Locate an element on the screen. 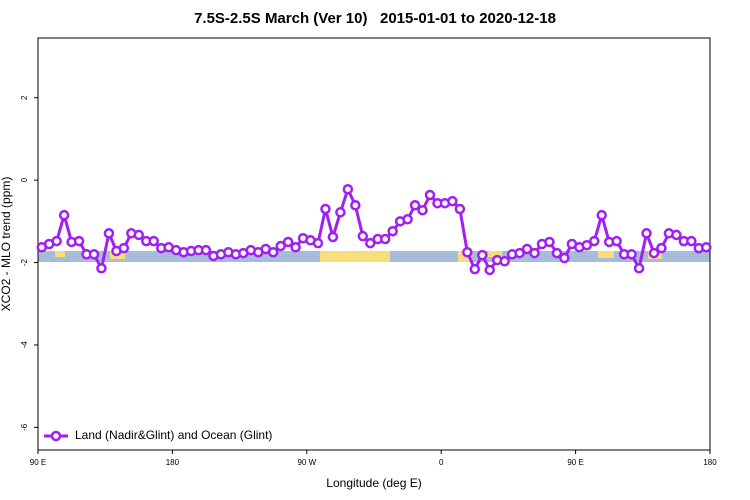 Image resolution: width=750 pixels, height=500 pixels. legend-label: Land (Nadir&Glint) and Ocean (Glint) is located at coordinates (173, 435).